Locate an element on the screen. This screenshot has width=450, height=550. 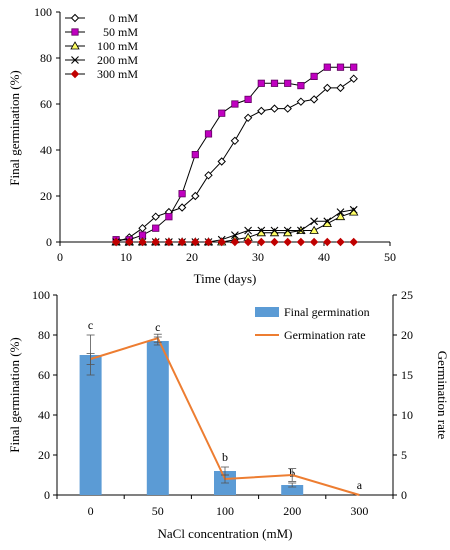
top-y-tick-label: 60 is located at coordinates (46, 104).